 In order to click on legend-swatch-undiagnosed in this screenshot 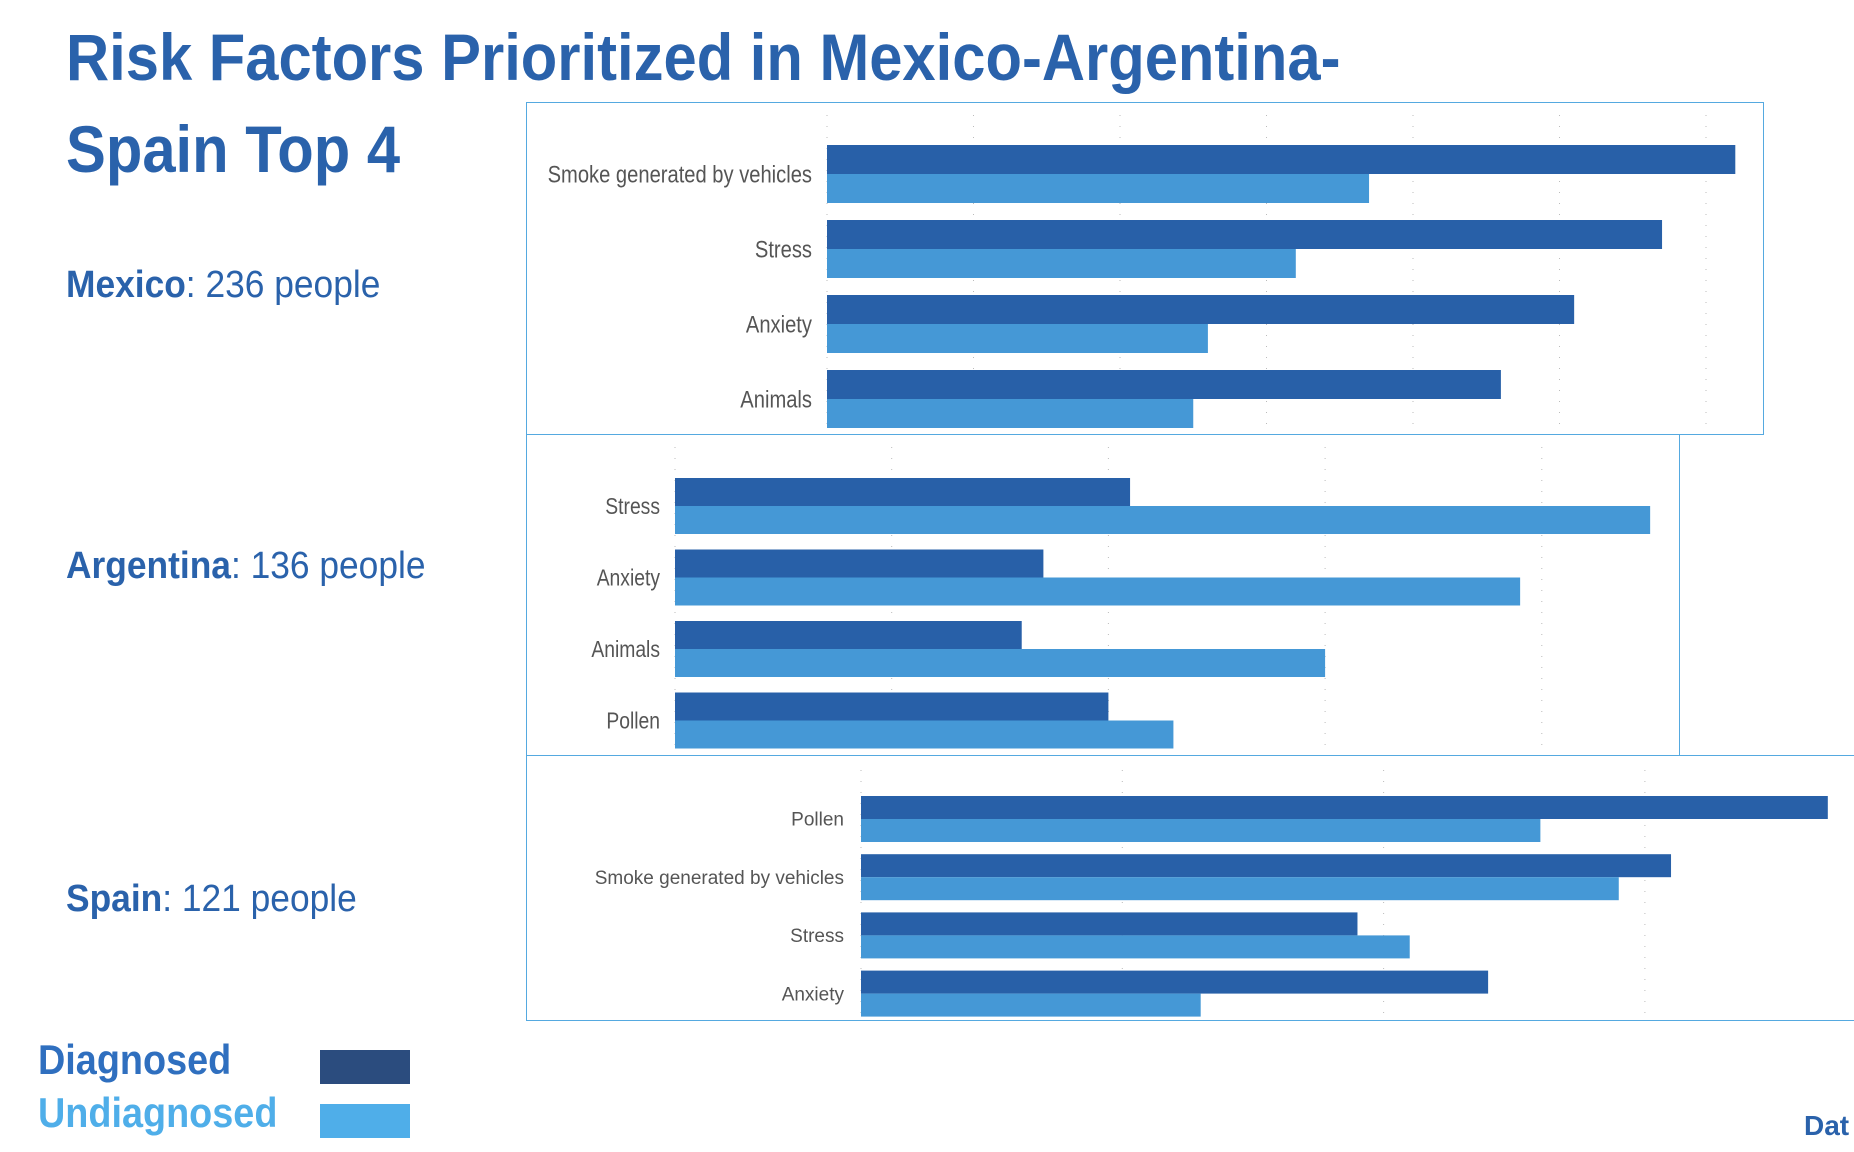, I will do `click(365, 1121)`.